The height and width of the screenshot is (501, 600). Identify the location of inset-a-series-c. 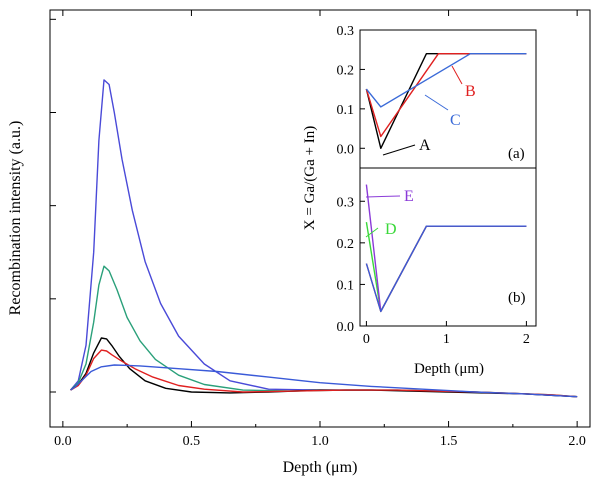
(446, 80).